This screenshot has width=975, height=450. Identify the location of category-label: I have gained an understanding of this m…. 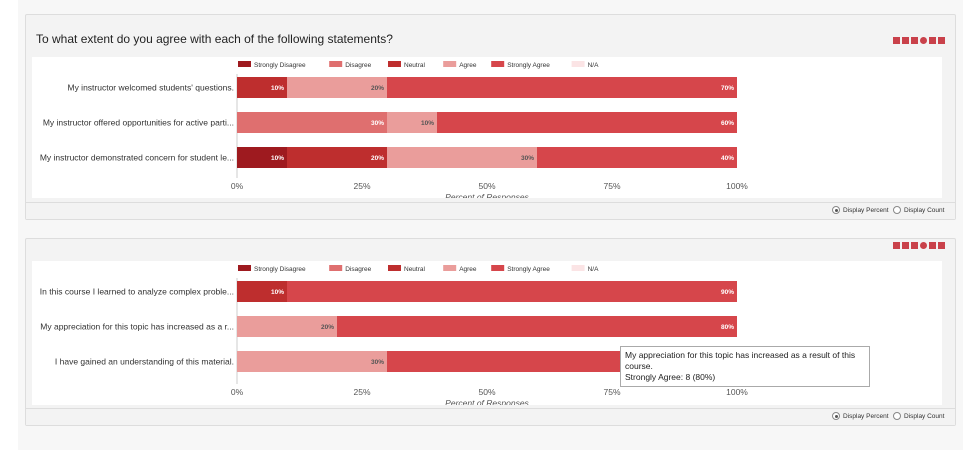
(144, 362).